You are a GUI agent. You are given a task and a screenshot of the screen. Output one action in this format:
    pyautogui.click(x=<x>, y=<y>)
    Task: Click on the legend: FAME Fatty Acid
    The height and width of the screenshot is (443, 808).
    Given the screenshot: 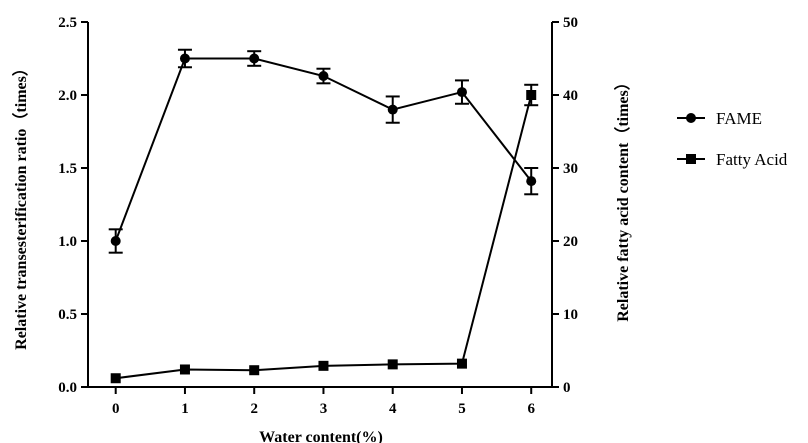 What is the action you would take?
    pyautogui.click(x=732, y=139)
    